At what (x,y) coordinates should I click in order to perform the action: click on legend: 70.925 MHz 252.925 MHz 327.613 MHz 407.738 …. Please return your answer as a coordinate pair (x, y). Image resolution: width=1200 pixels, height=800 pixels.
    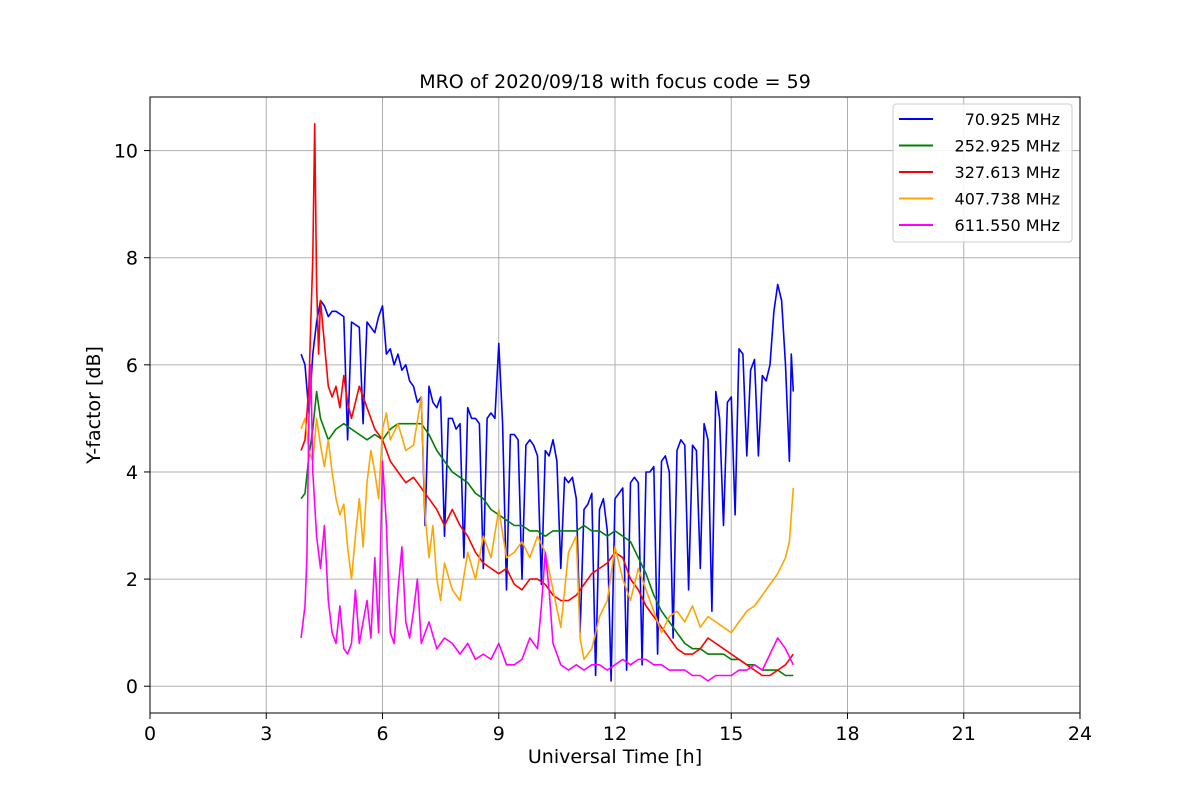
    Looking at the image, I should click on (982, 173).